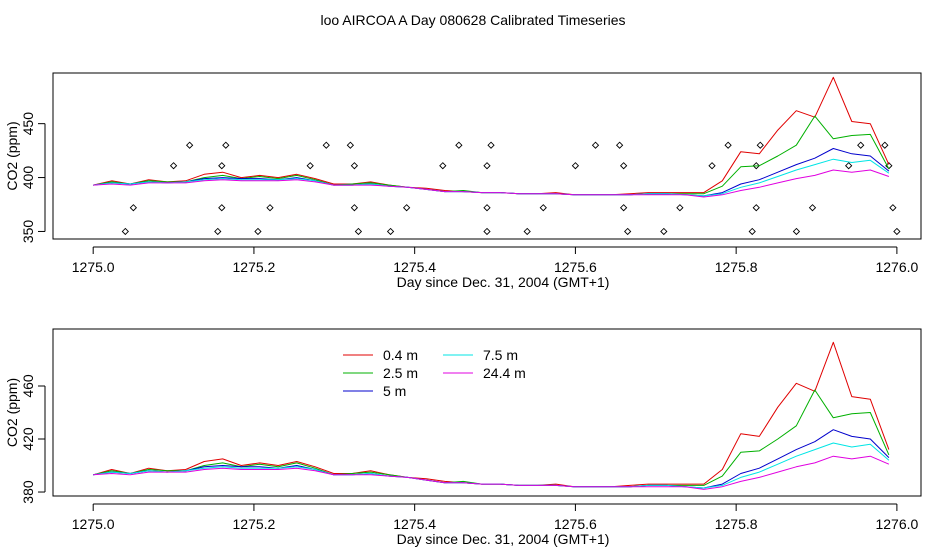 Image resolution: width=950 pixels, height=550 pixels. Describe the element at coordinates (394, 391) in the screenshot. I see `legend-label: 5 m` at that location.